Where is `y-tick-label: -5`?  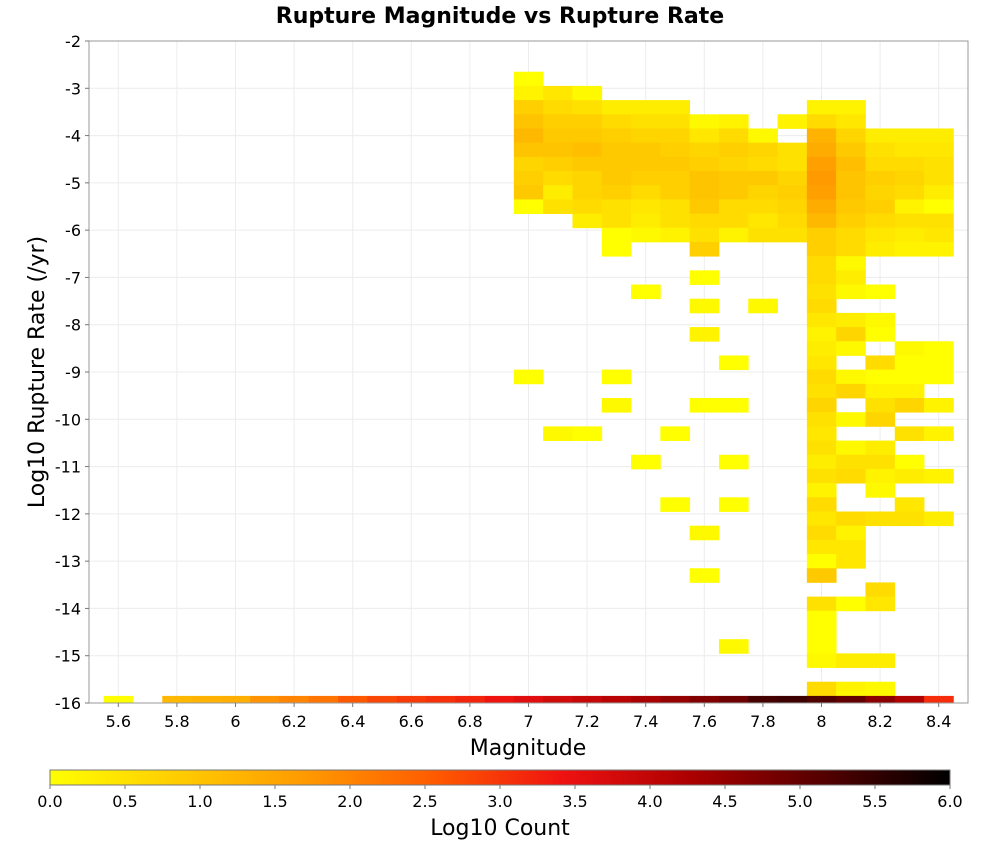
y-tick-label: -5 is located at coordinates (73, 183).